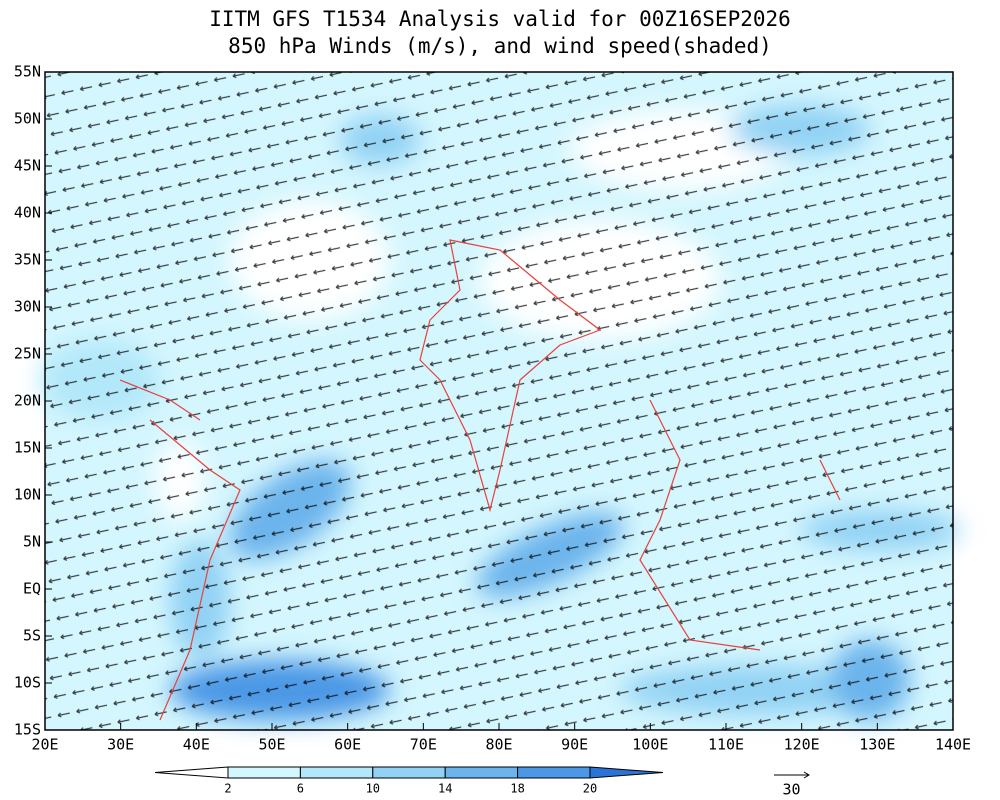 The image size is (1000, 800). Describe the element at coordinates (726, 745) in the screenshot. I see `x-tick-label: 110E` at that location.